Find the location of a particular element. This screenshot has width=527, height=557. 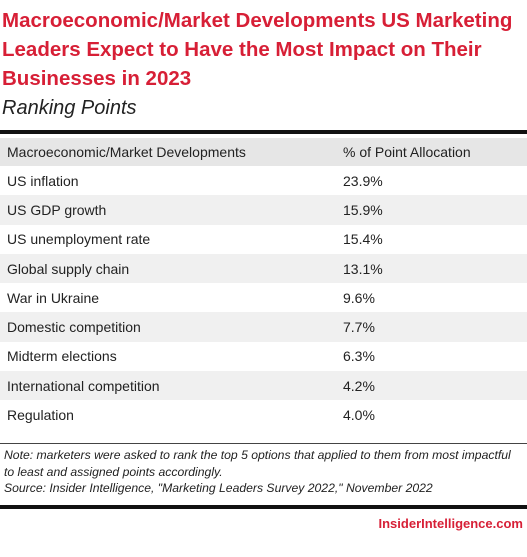

brand-logo-text: InsiderIntelligence.com is located at coordinates (451, 523).